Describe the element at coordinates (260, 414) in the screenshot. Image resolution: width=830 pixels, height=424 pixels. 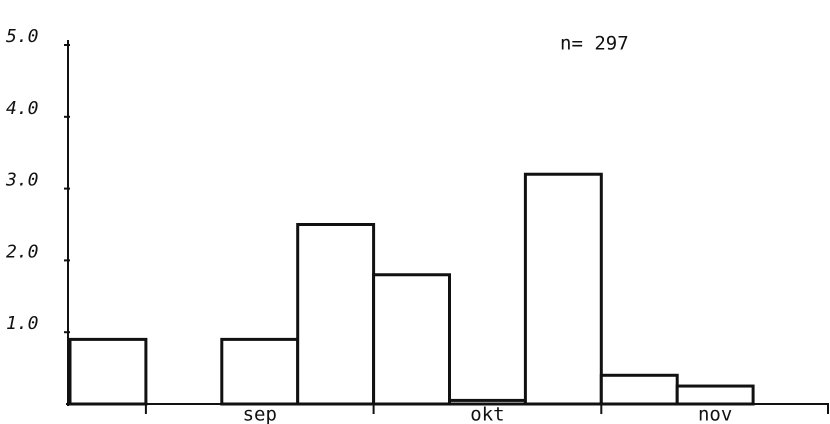
I see `x-tick-label: sep` at that location.